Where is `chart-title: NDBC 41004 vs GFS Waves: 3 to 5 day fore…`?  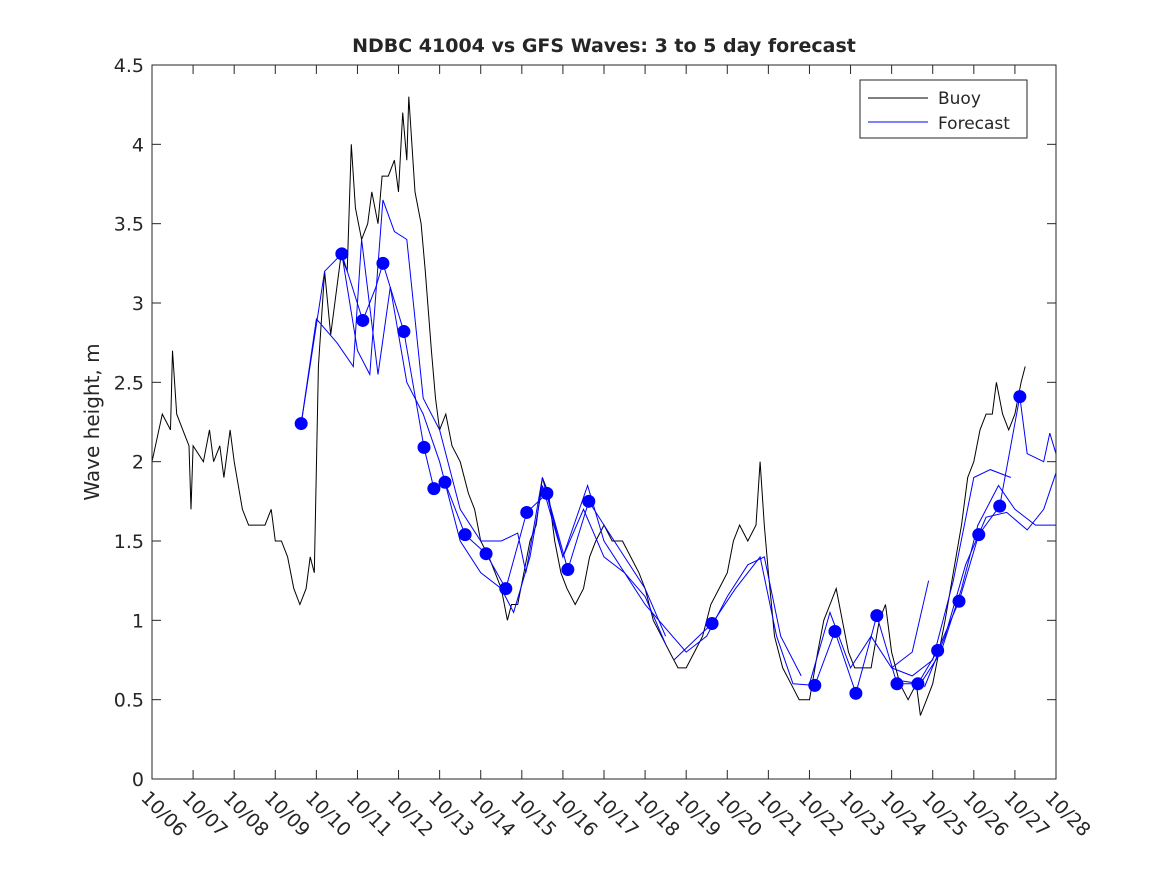
chart-title: NDBC 41004 vs GFS Waves: 3 to 5 day fore… is located at coordinates (604, 46).